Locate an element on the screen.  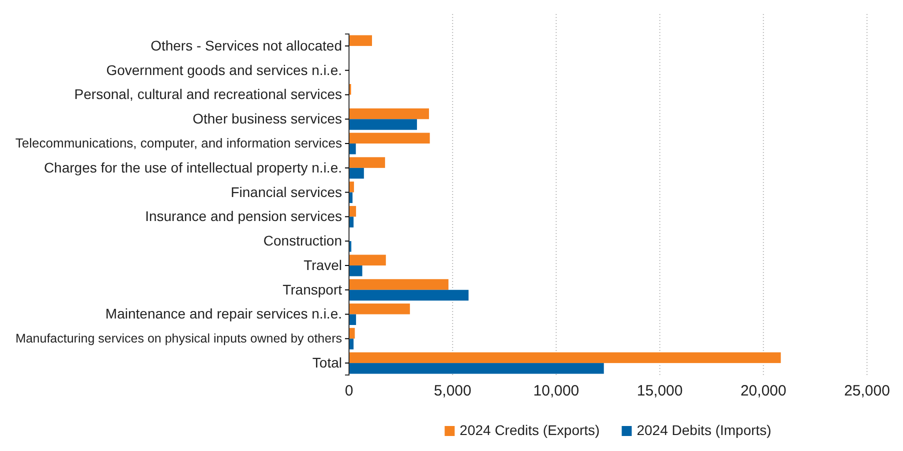
y-tick-label: Transport is located at coordinates (312, 289).